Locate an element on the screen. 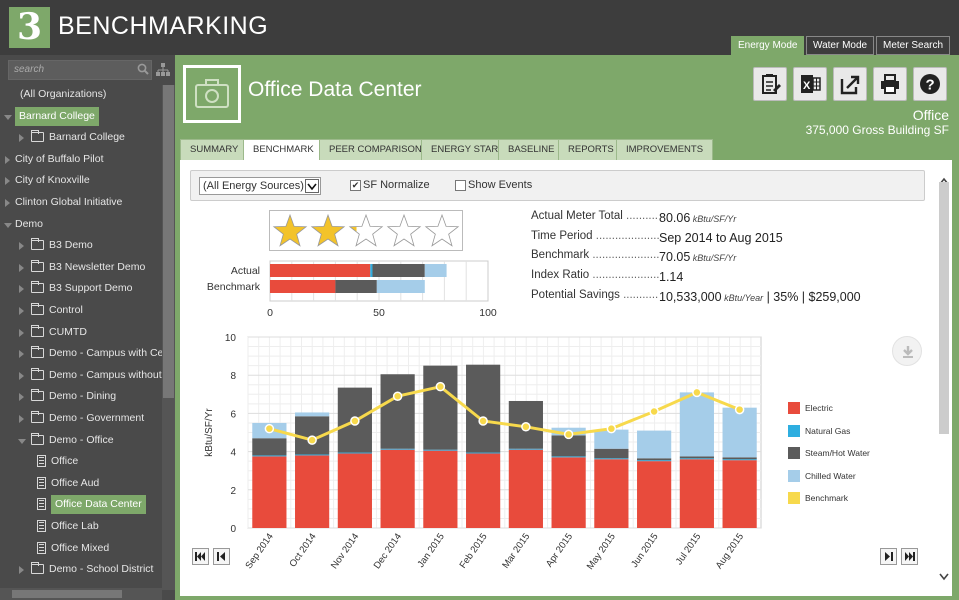 The width and height of the screenshot is (959, 600). sidebar-item: B3 Newsletter Demo is located at coordinates (81, 267).